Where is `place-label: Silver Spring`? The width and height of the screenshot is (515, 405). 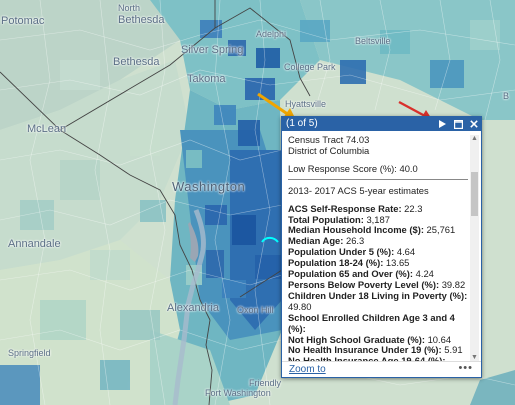
place-label: Silver Spring is located at coordinates (212, 50).